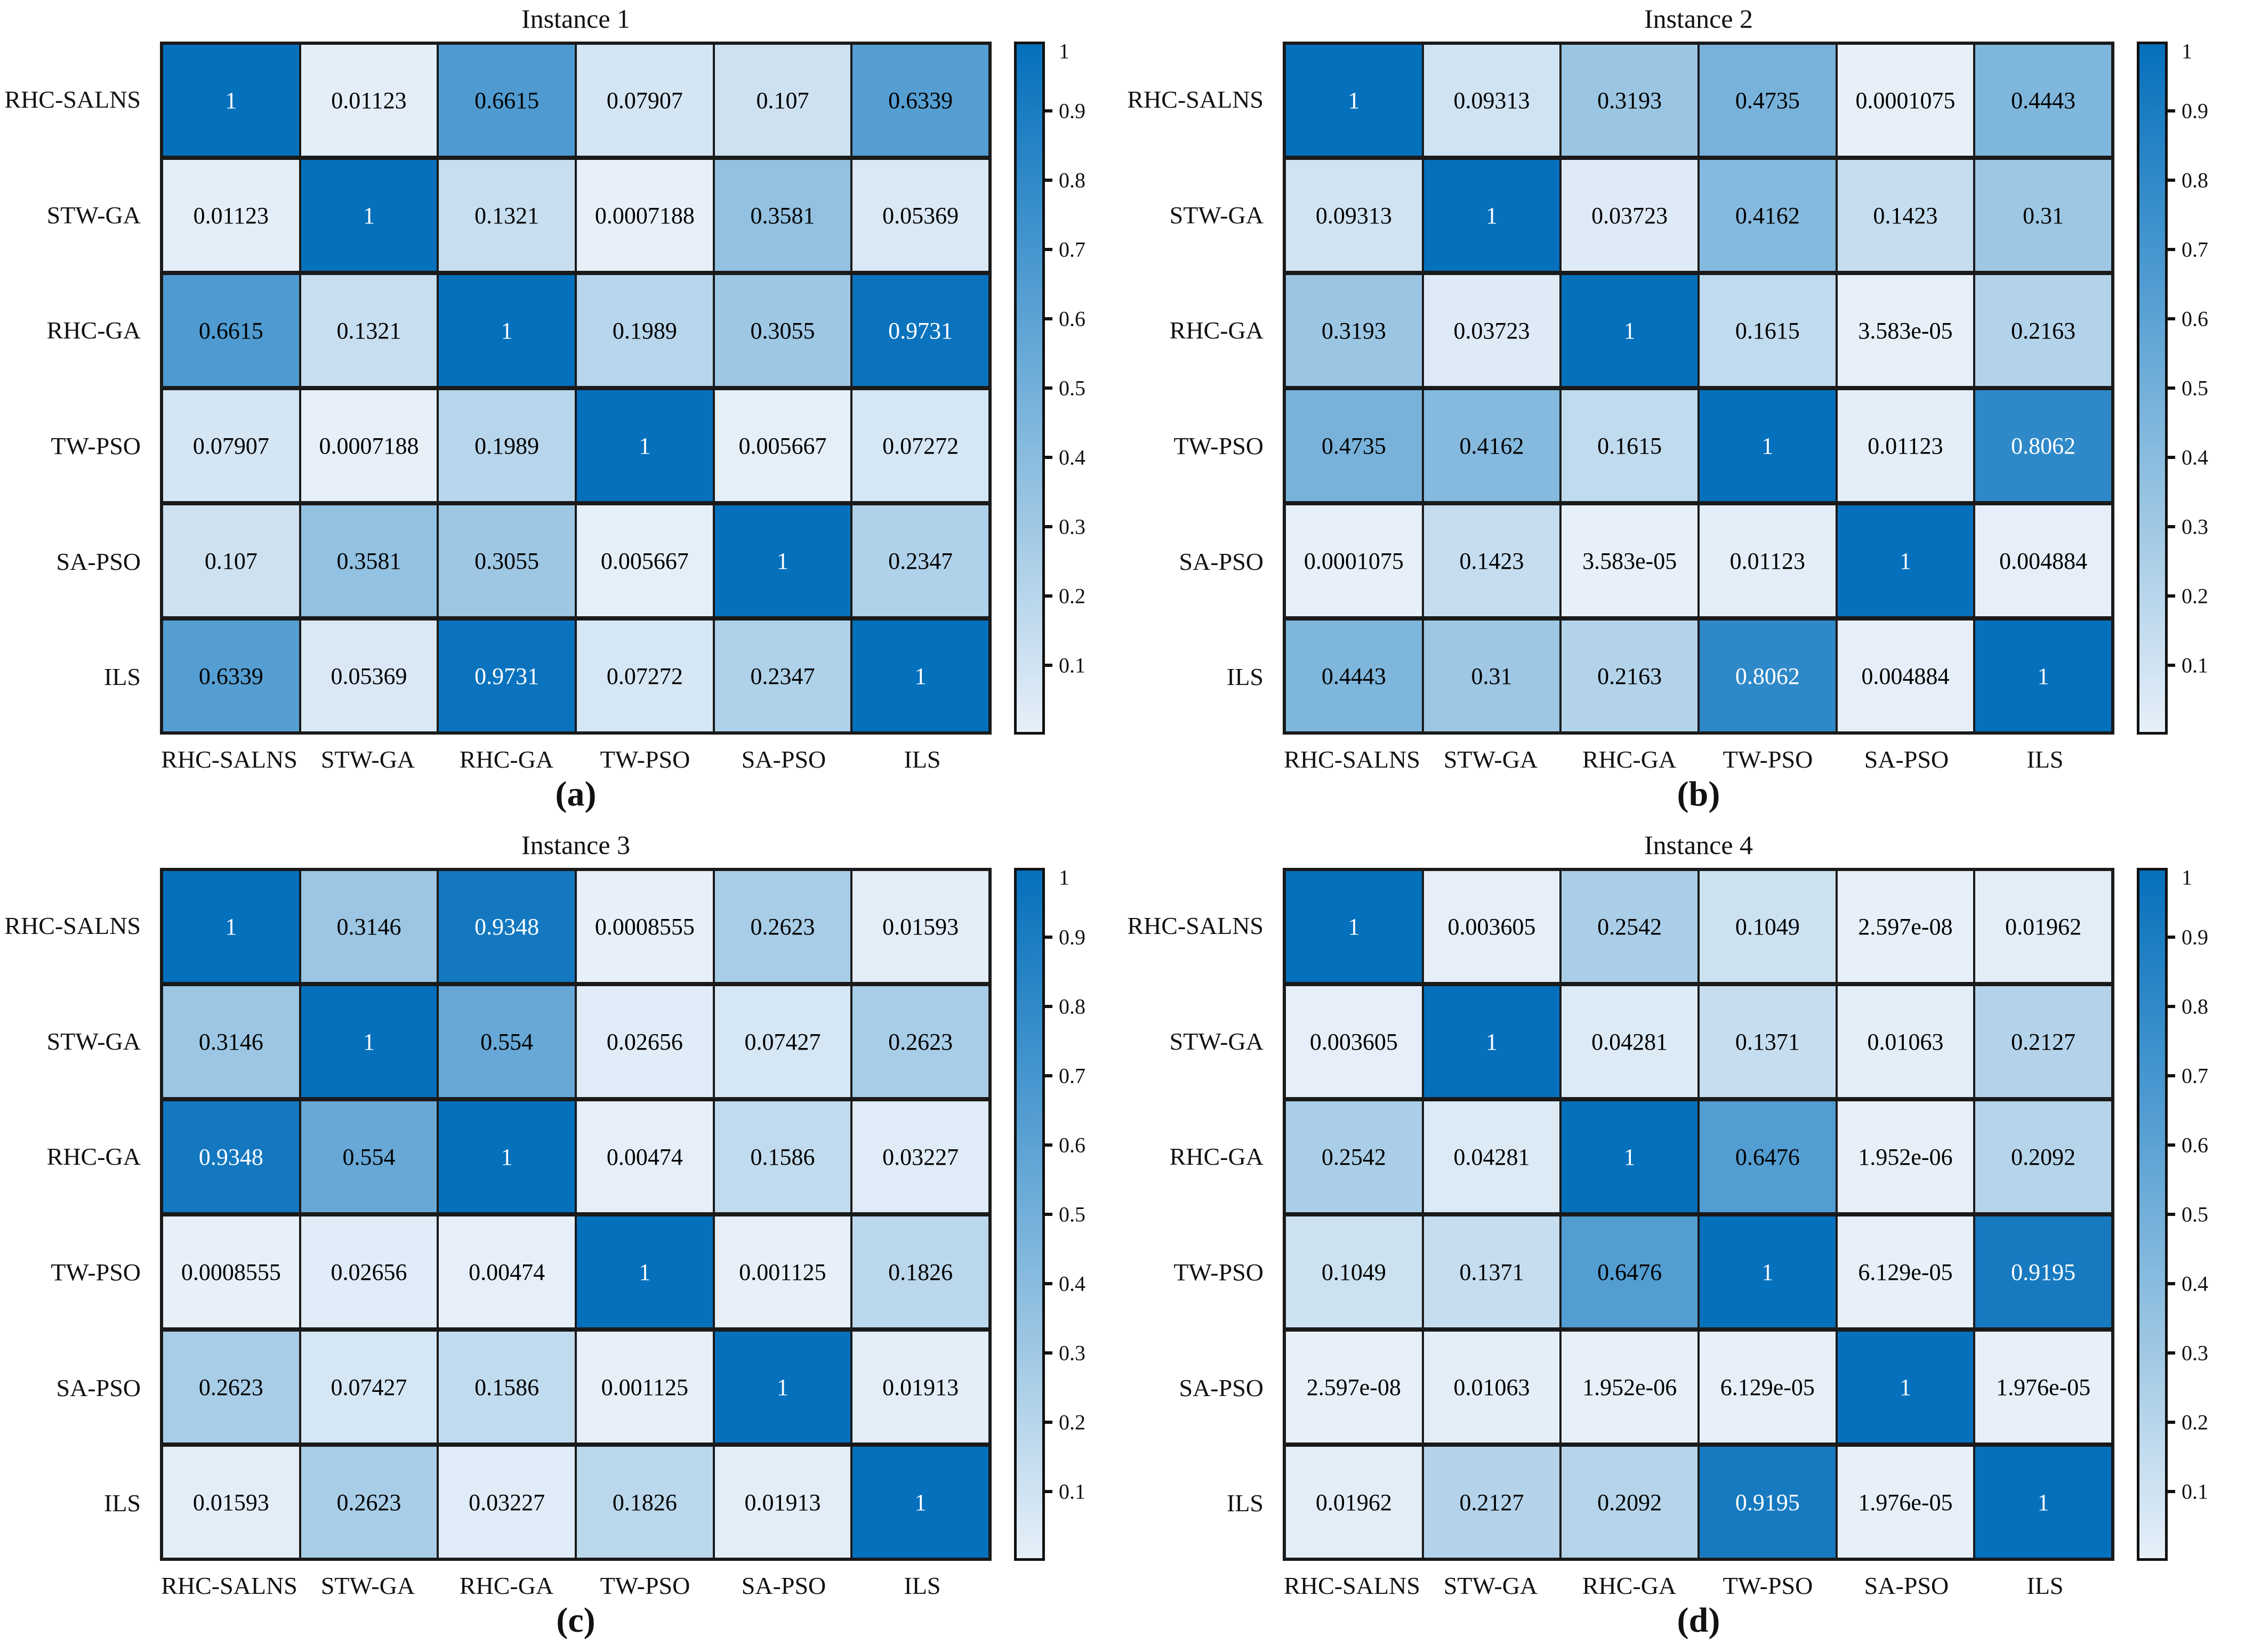  What do you see at coordinates (1698, 759) in the screenshot?
I see `x-axis-labels: RHC-SALNS STW-GA RHC-GA TW-PSO SA-PSO ILS` at bounding box center [1698, 759].